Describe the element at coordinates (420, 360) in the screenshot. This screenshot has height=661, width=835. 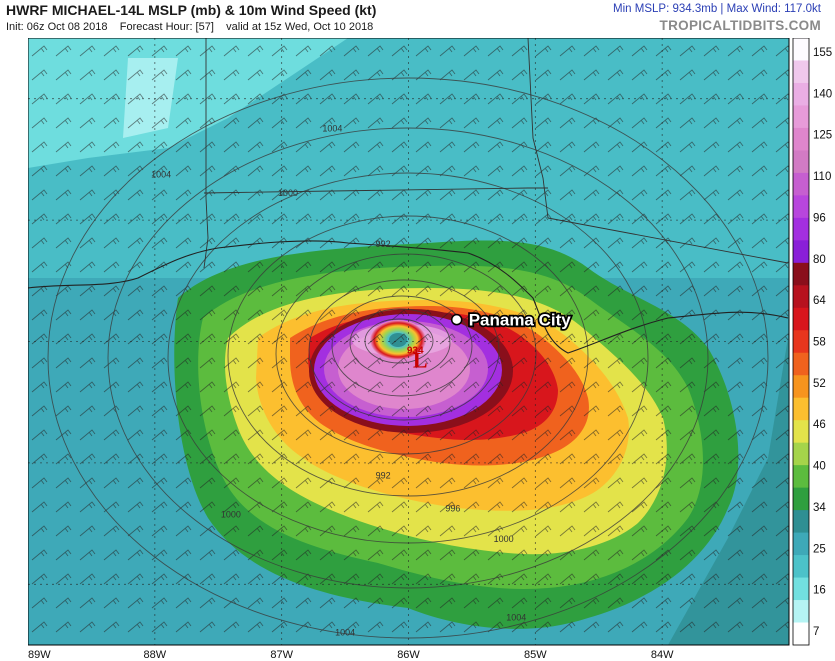
I see `low-pressure-marker: L` at that location.